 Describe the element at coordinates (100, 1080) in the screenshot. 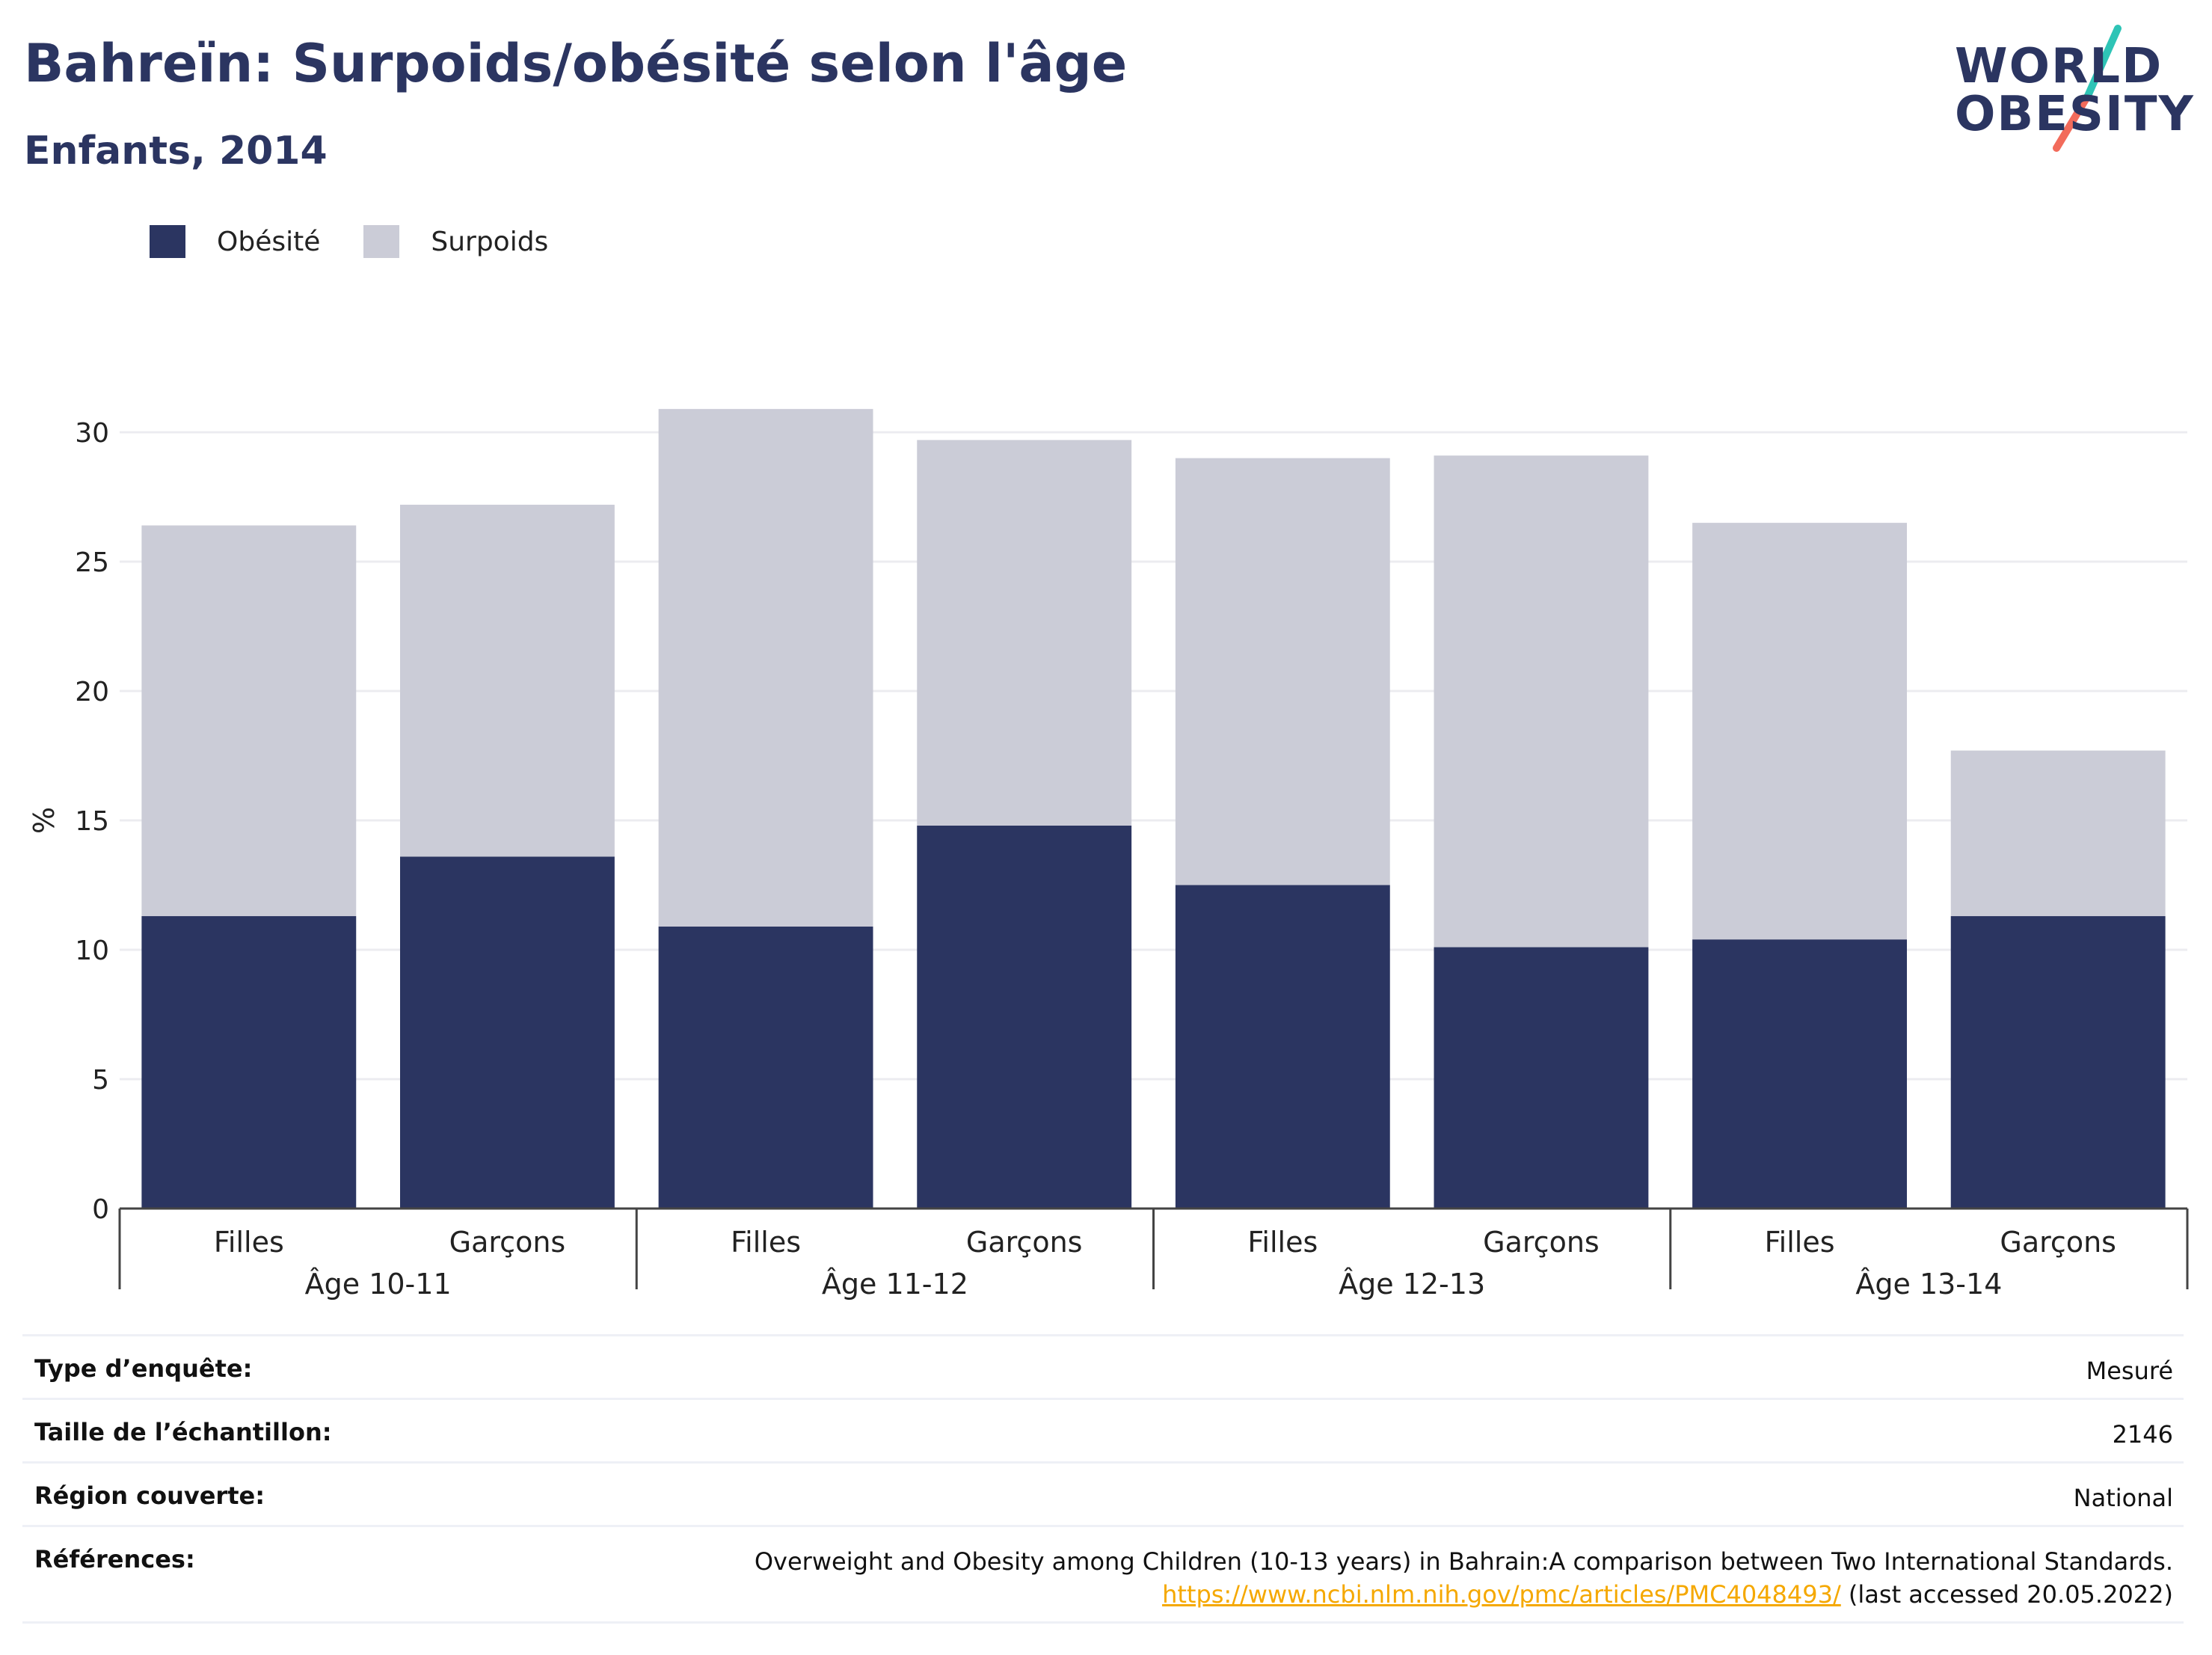

I see `y-tick-label: 5` at that location.